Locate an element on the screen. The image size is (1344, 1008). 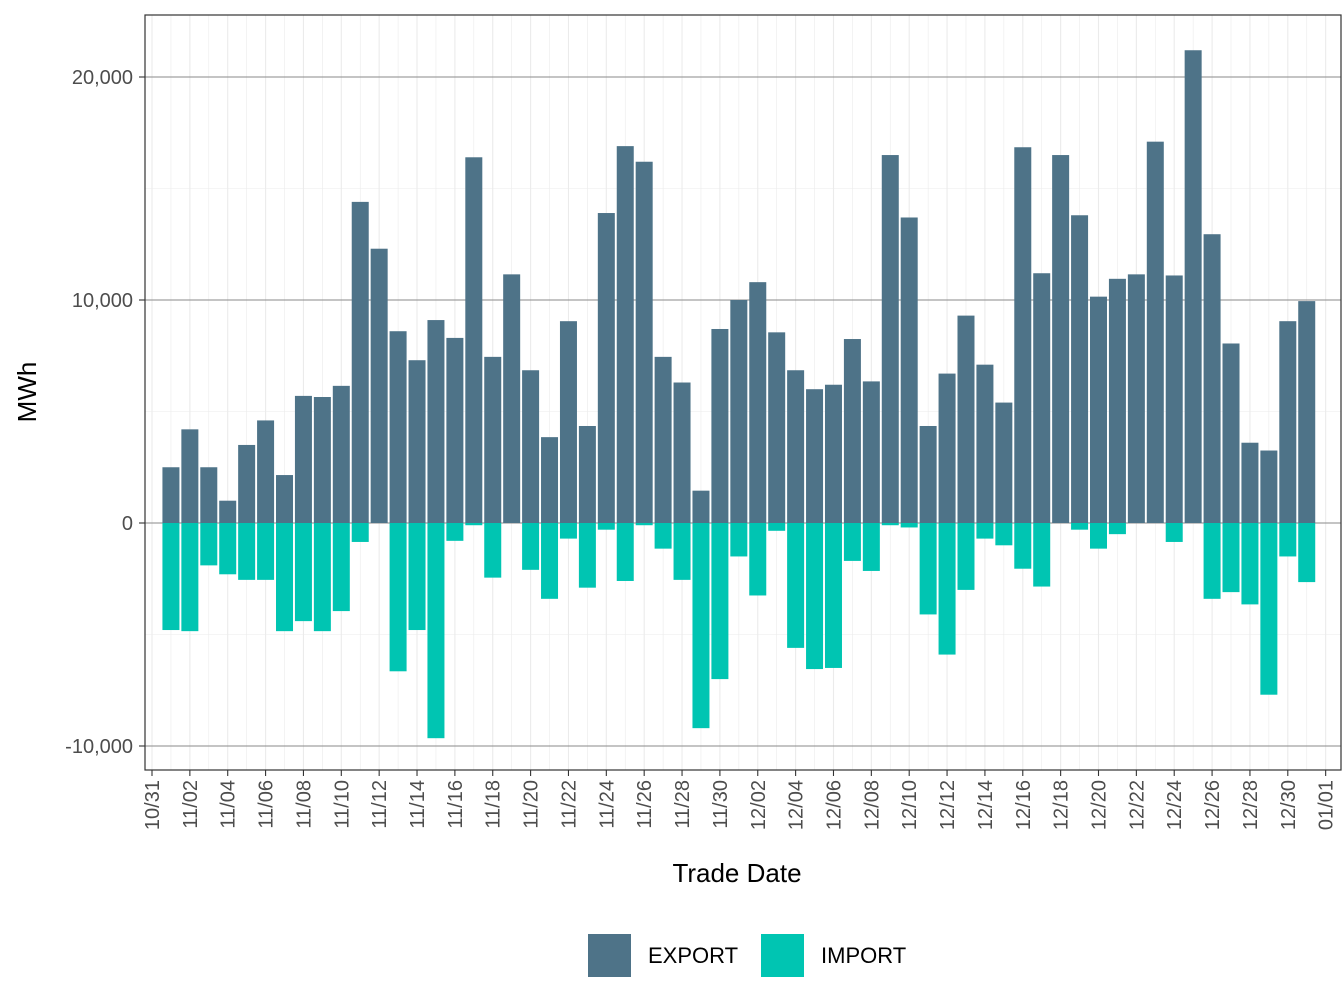
x-tick-label: 12/02 is located at coordinates (759, 805).